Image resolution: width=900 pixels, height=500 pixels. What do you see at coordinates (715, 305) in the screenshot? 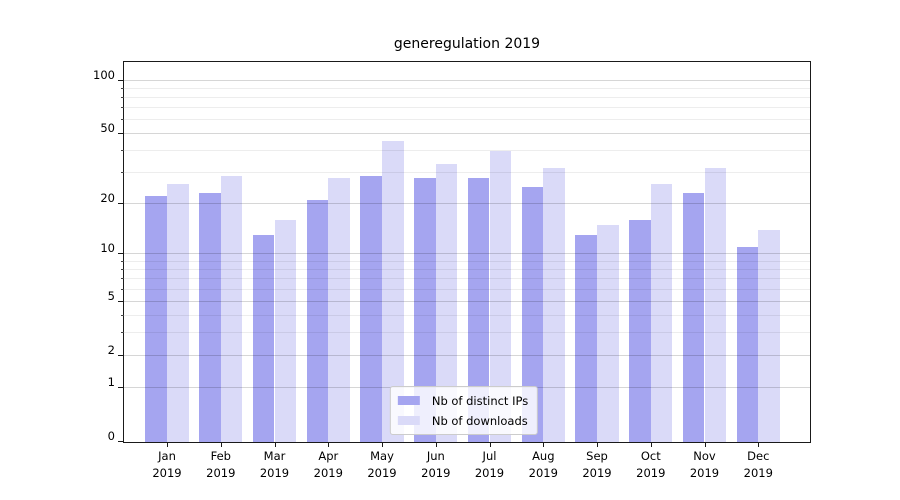
I see `bar-downloads-nov` at bounding box center [715, 305].